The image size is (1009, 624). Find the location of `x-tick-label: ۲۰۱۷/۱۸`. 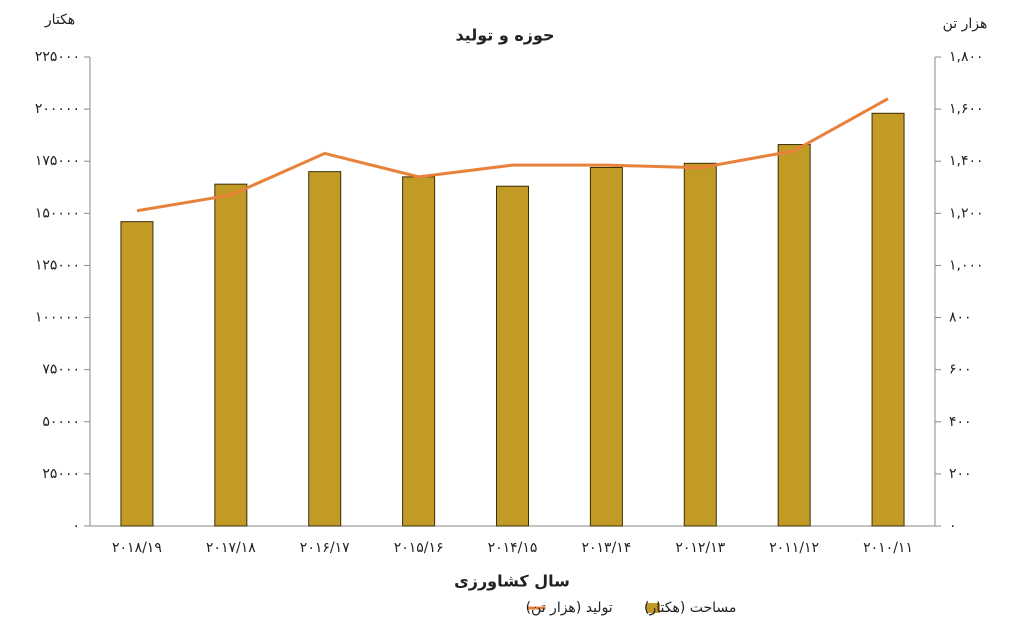

x-tick-label: ۲۰۱۷/۱۸ is located at coordinates (231, 548).